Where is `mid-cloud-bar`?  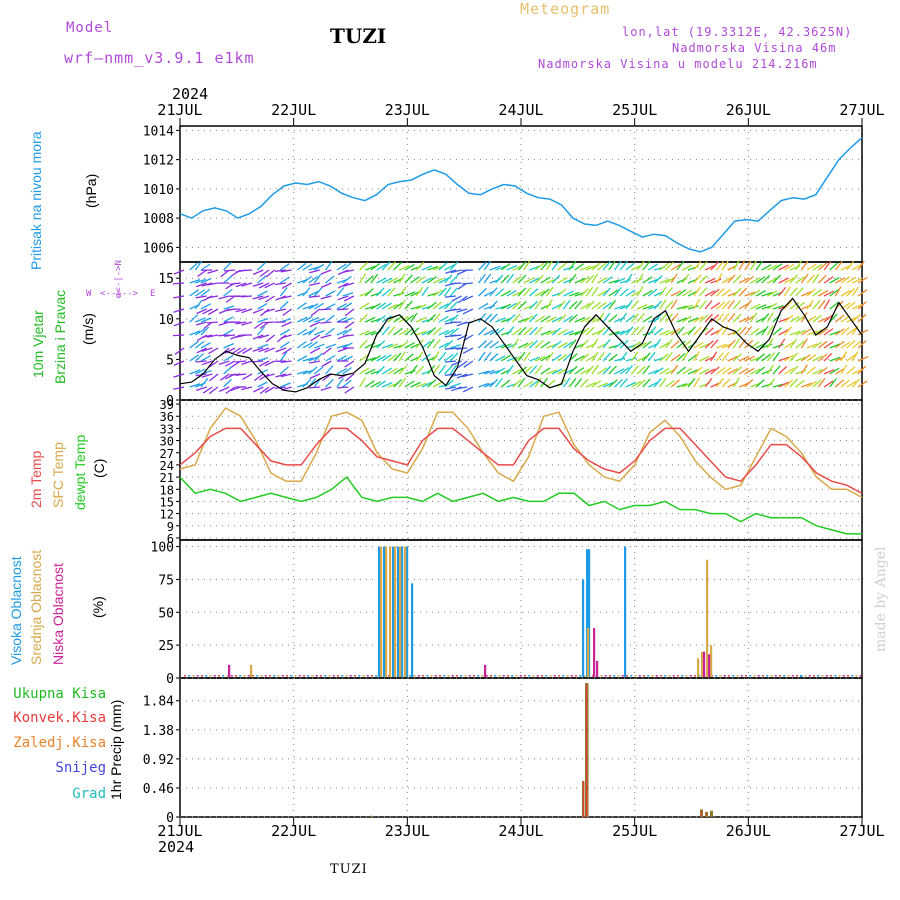 mid-cloud-bar is located at coordinates (405, 611).